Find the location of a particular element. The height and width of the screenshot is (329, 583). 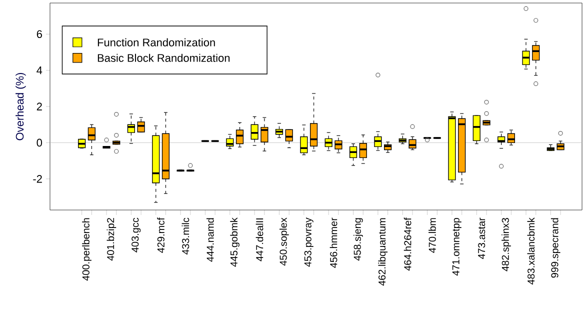

x-tick-label: 464.h264ref is located at coordinates (408, 244).